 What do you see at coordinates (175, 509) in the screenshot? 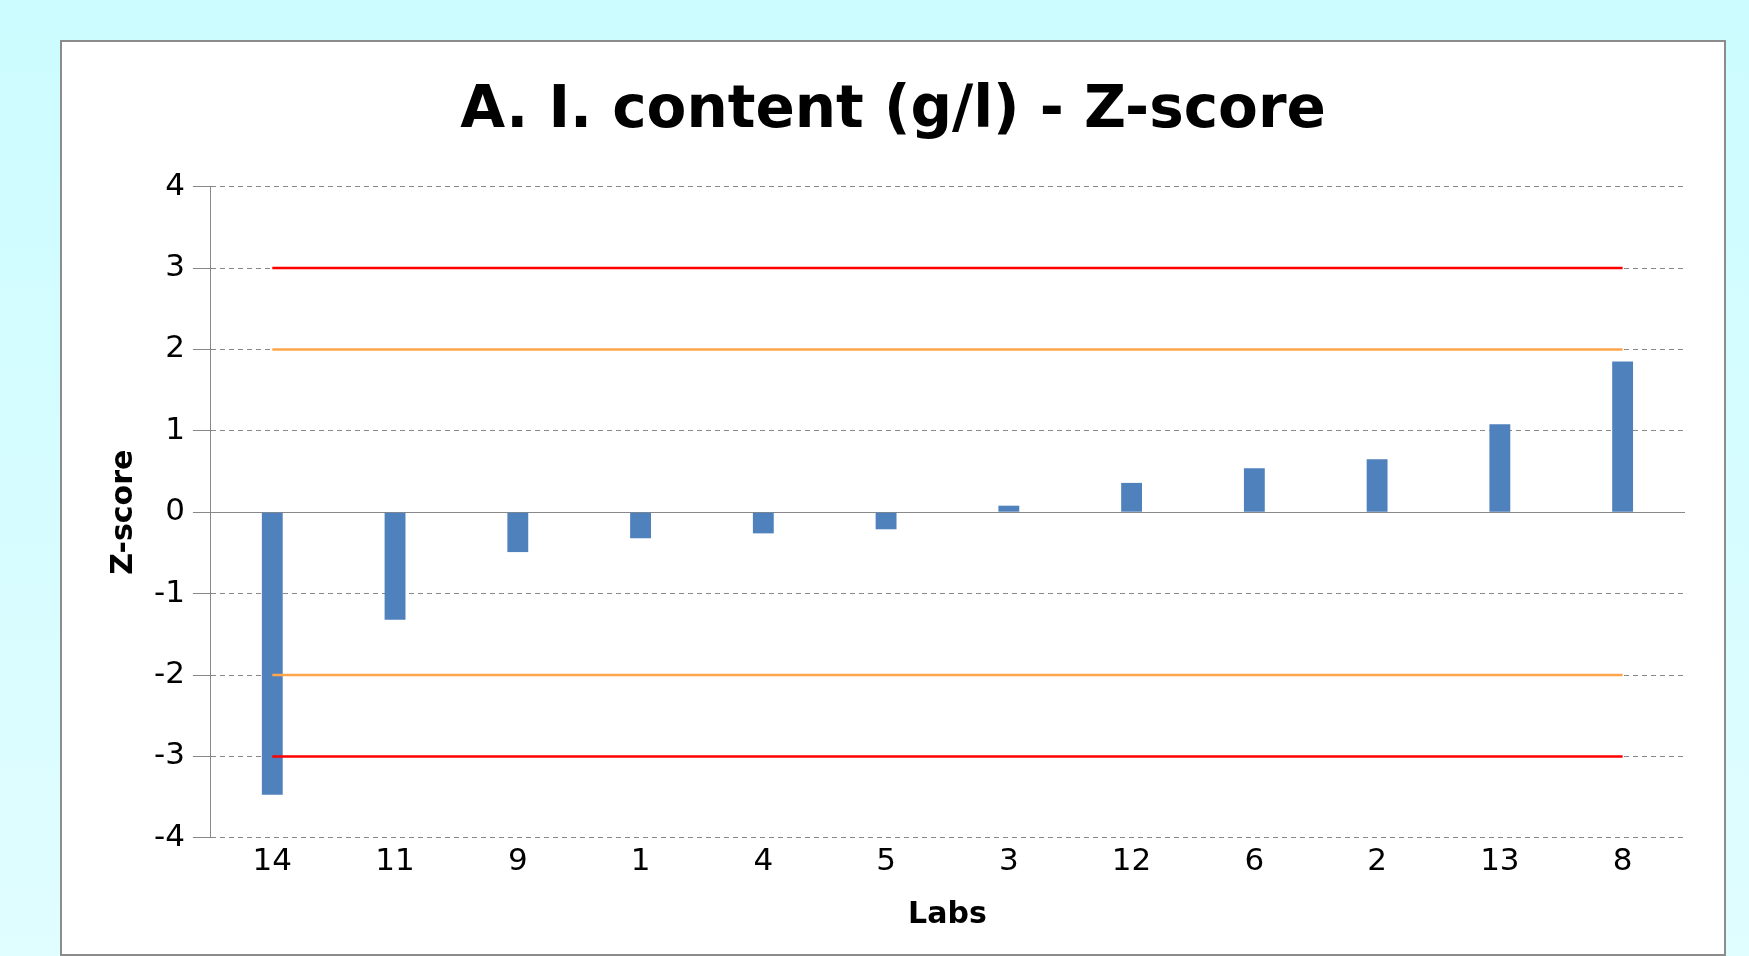
I see `y-tick-label: 0` at bounding box center [175, 509].